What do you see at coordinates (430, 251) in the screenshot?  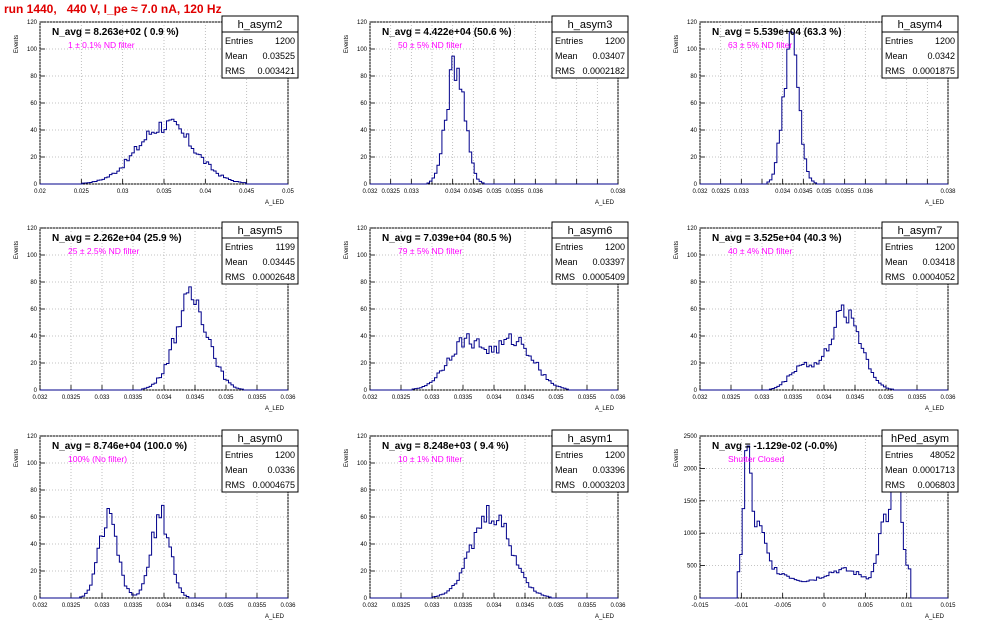 I see `filter-note: 79 ± 5% ND filter` at bounding box center [430, 251].